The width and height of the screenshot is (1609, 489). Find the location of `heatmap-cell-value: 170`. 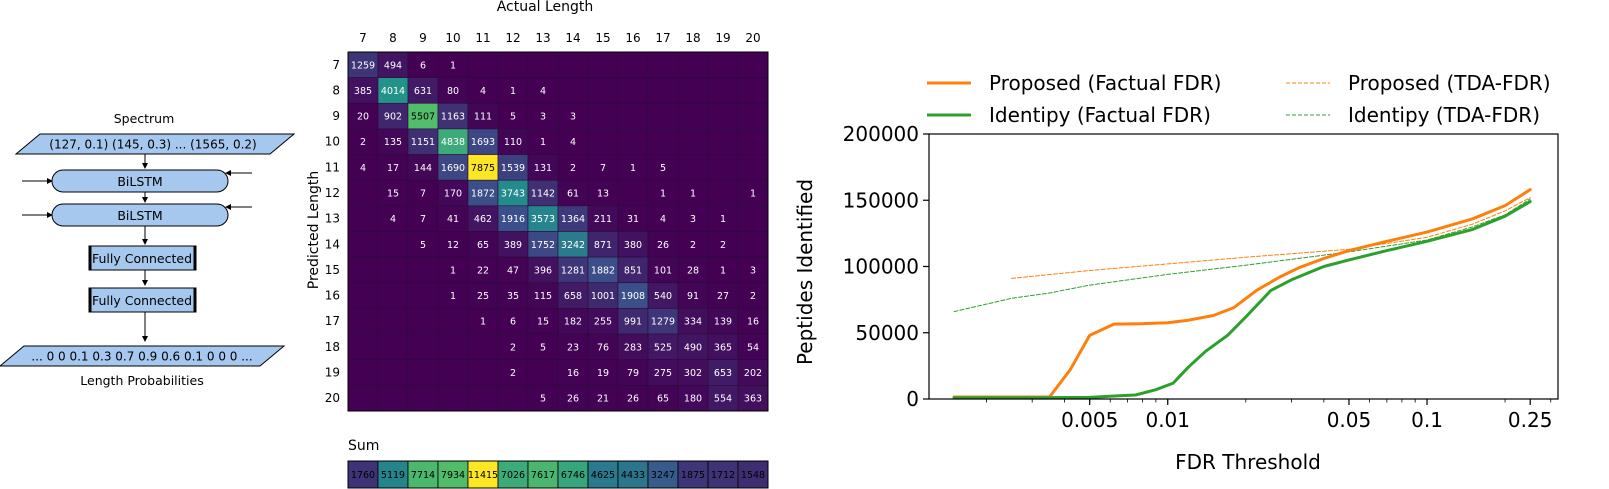

heatmap-cell-value: 170 is located at coordinates (453, 194).